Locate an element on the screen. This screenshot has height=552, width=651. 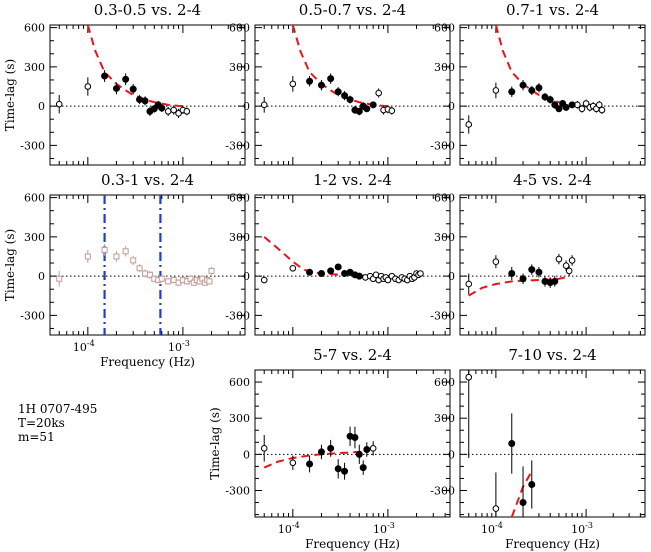
panel-title: 0.5-0.7 vs. 2-4 is located at coordinates (352, 10).